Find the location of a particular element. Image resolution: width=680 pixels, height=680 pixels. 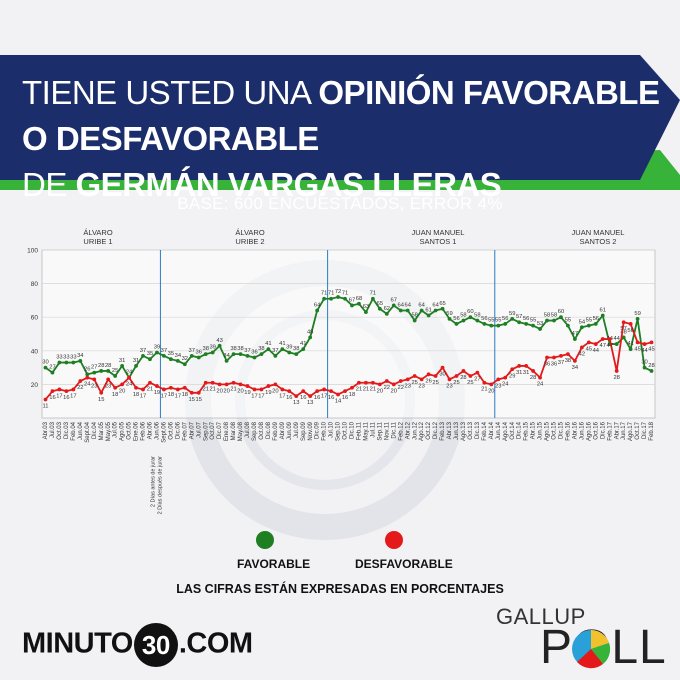

data-label: 26 is located at coordinates (428, 381).